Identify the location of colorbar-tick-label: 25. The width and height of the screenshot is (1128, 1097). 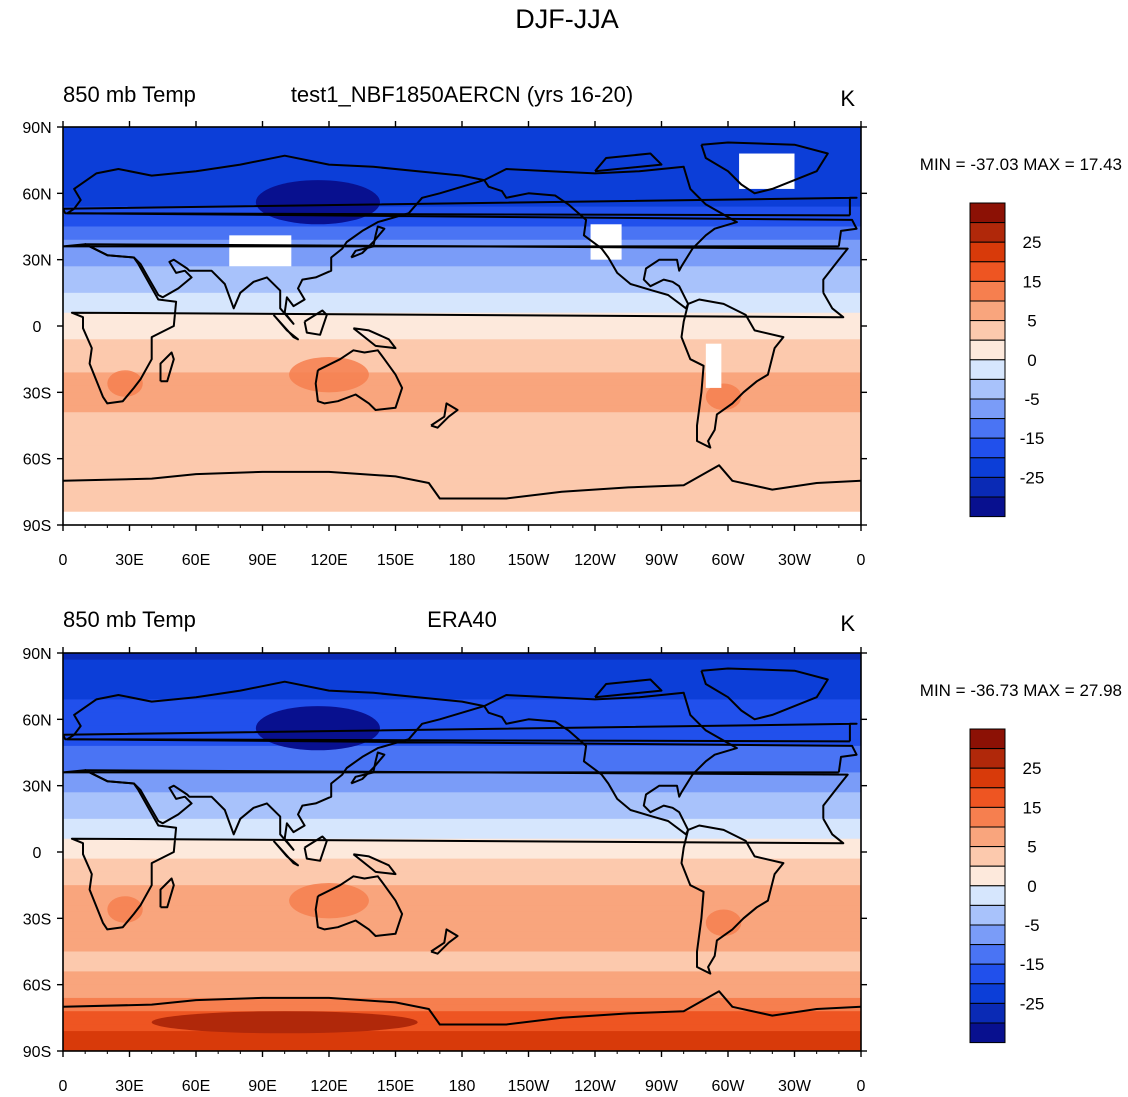
(1032, 242).